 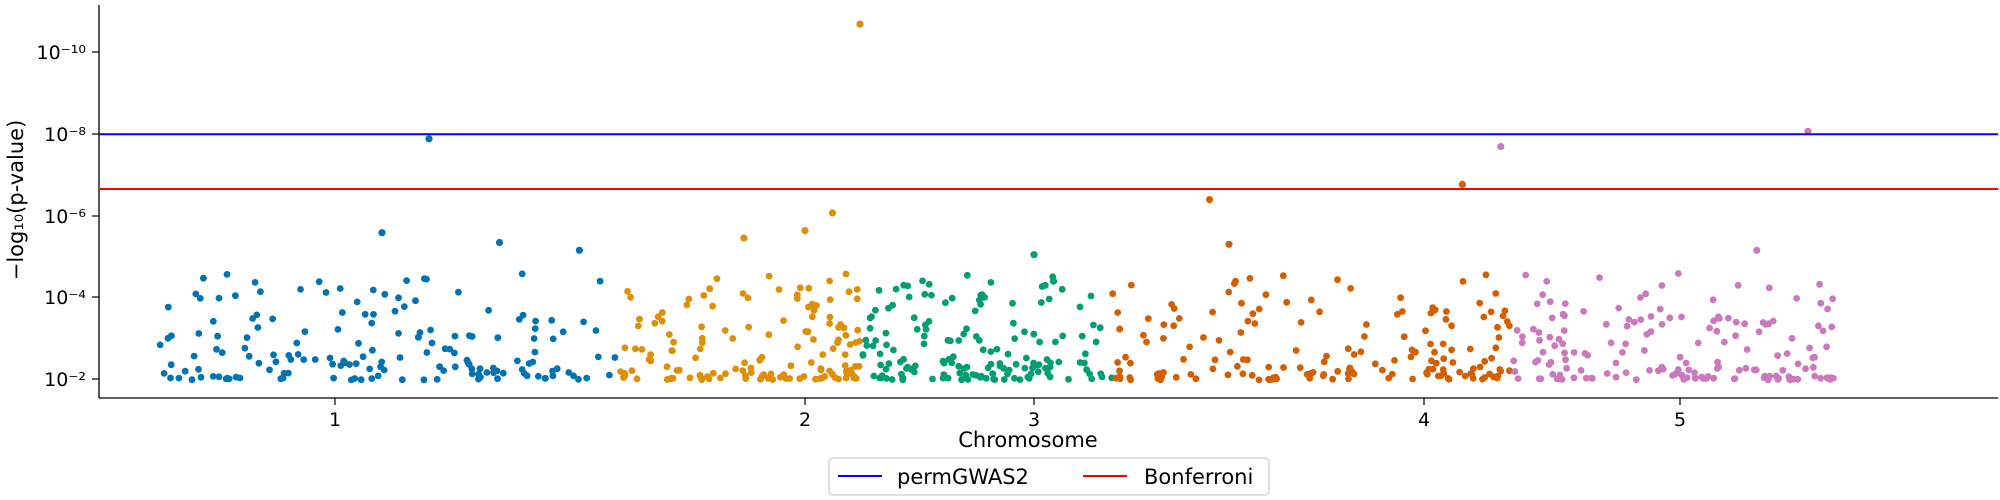 I want to click on x-tick-2: 2, so click(x=805, y=414).